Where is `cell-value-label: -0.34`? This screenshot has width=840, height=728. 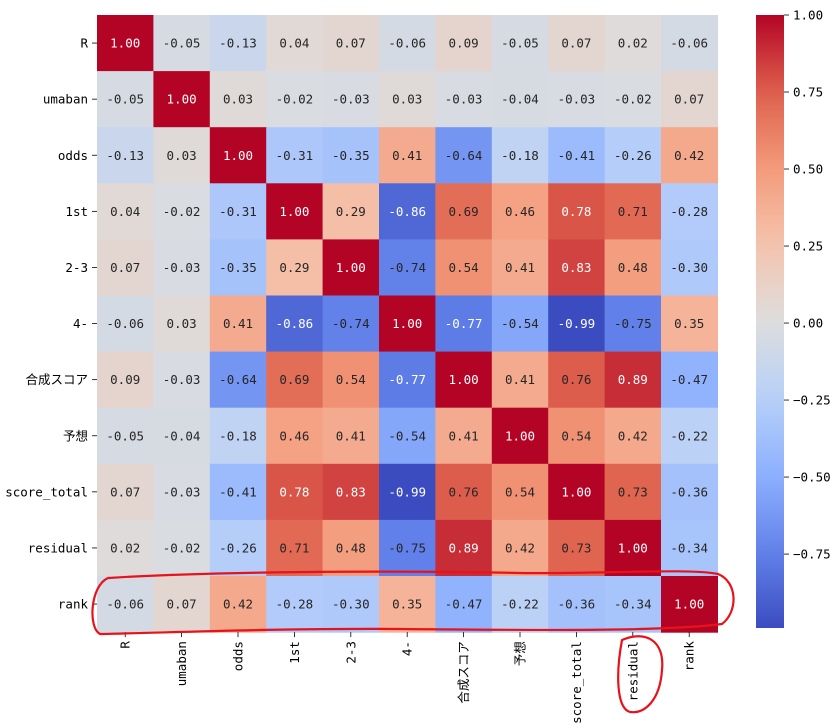 cell-value-label: -0.34 is located at coordinates (689, 547).